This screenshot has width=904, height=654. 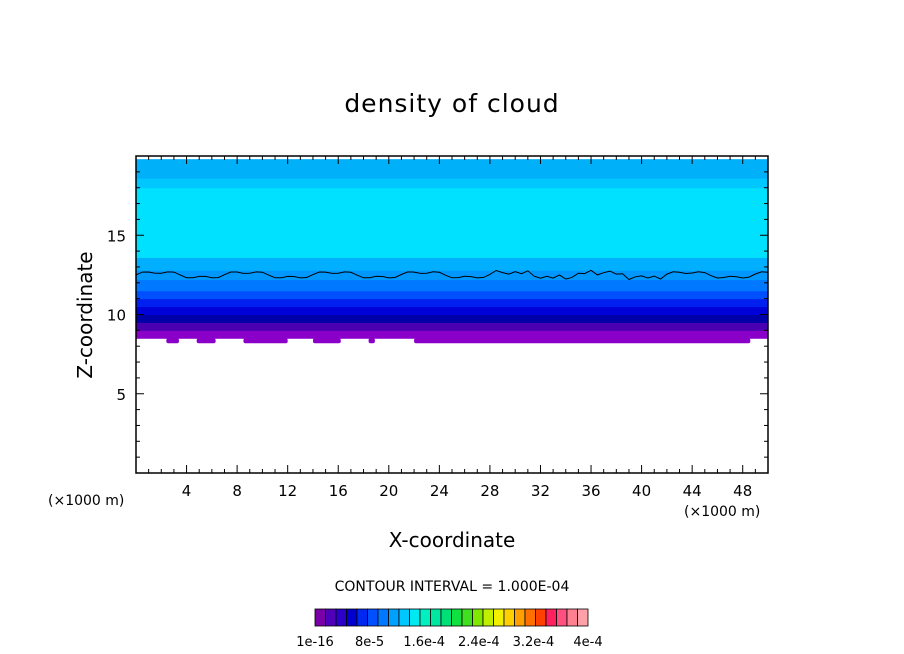 What do you see at coordinates (641, 491) in the screenshot?
I see `x-tick-label: 40` at bounding box center [641, 491].